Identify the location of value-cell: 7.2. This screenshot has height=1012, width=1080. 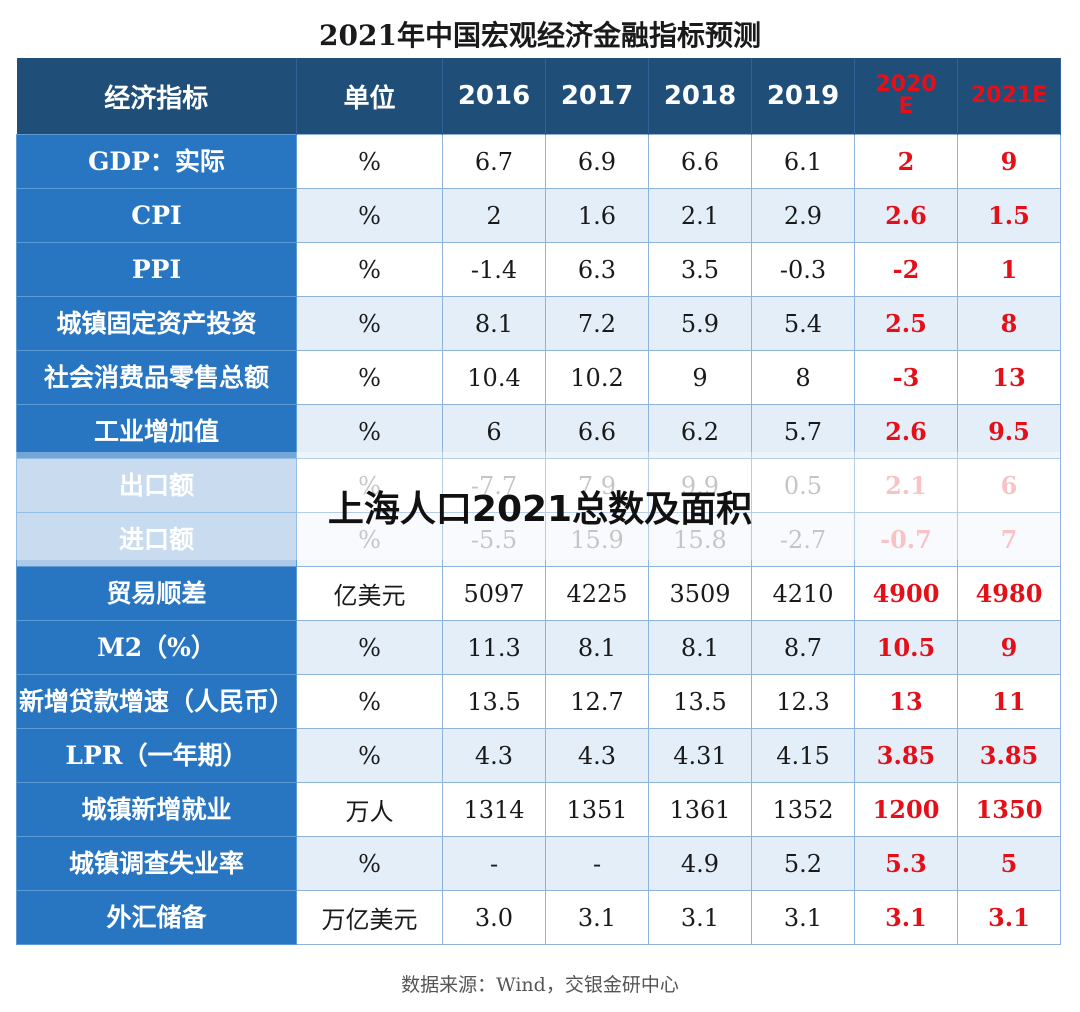
(597, 323).